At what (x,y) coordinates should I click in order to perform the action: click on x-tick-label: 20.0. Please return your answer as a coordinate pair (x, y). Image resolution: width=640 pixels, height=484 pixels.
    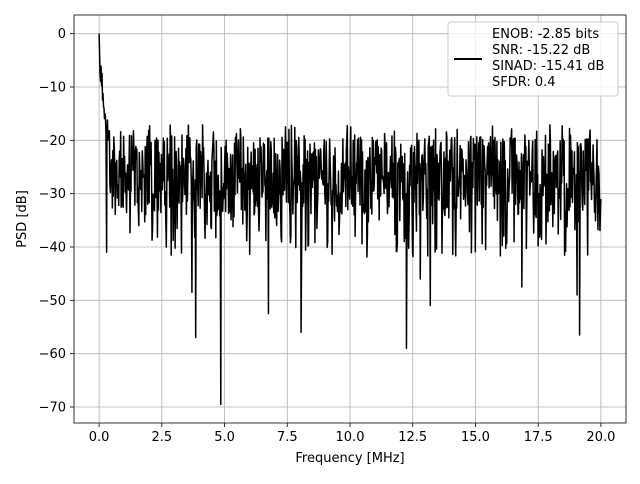
    Looking at the image, I should click on (600, 437).